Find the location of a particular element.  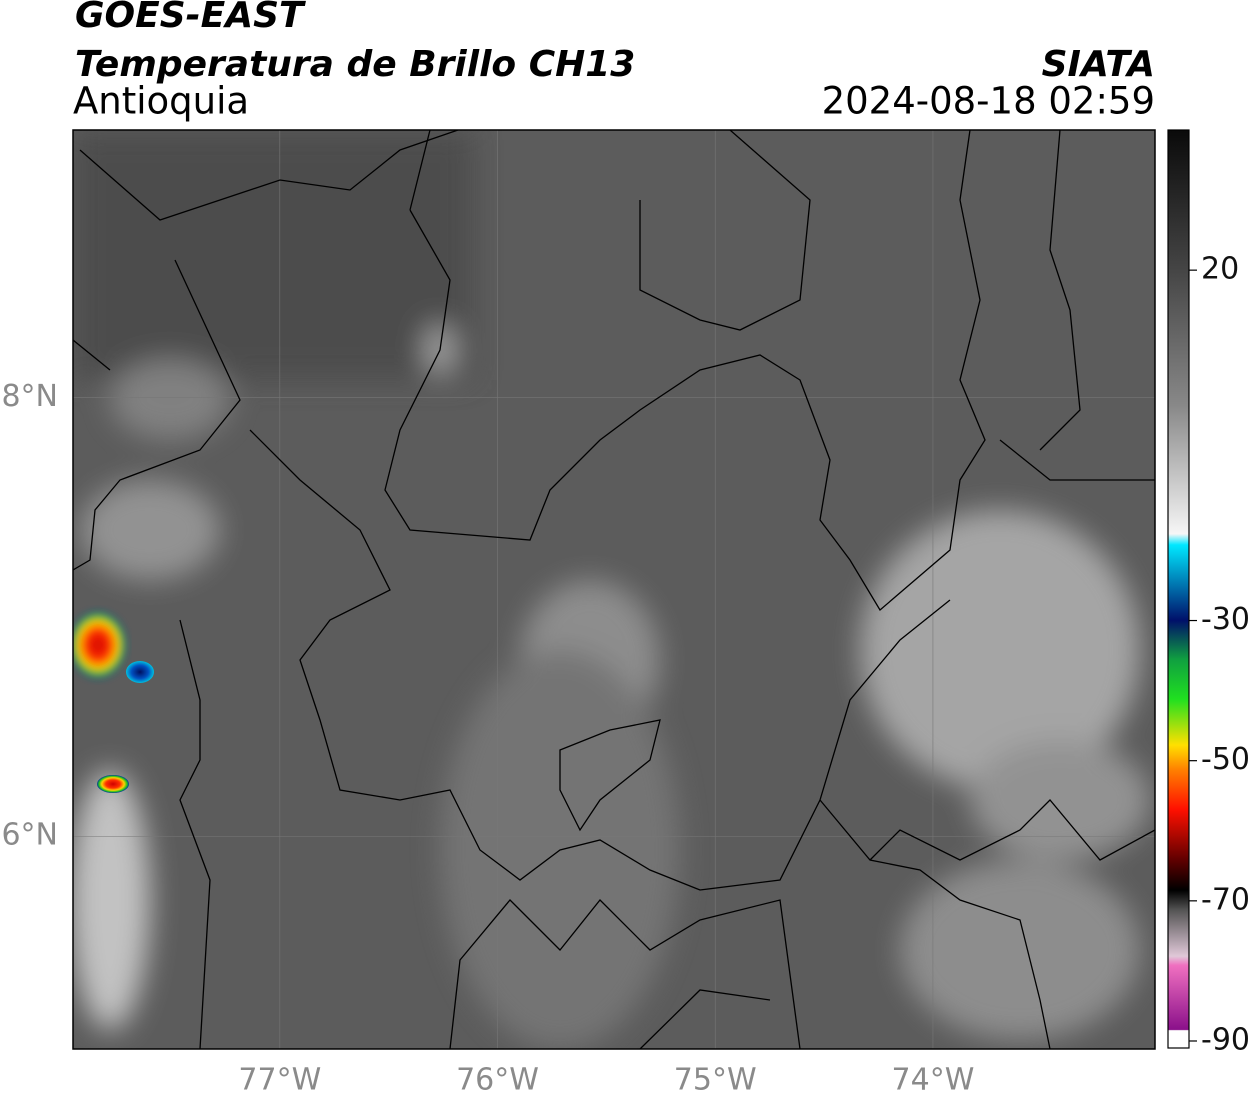

x-tick-label: 75°W is located at coordinates (715, 1080).